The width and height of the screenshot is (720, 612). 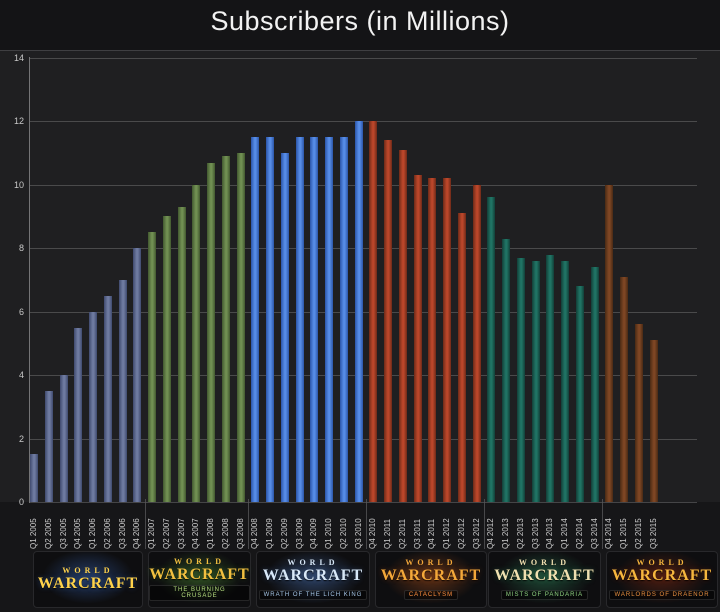 I want to click on x-tick-label-q1-2006: Q1 2006, so click(x=93, y=533).